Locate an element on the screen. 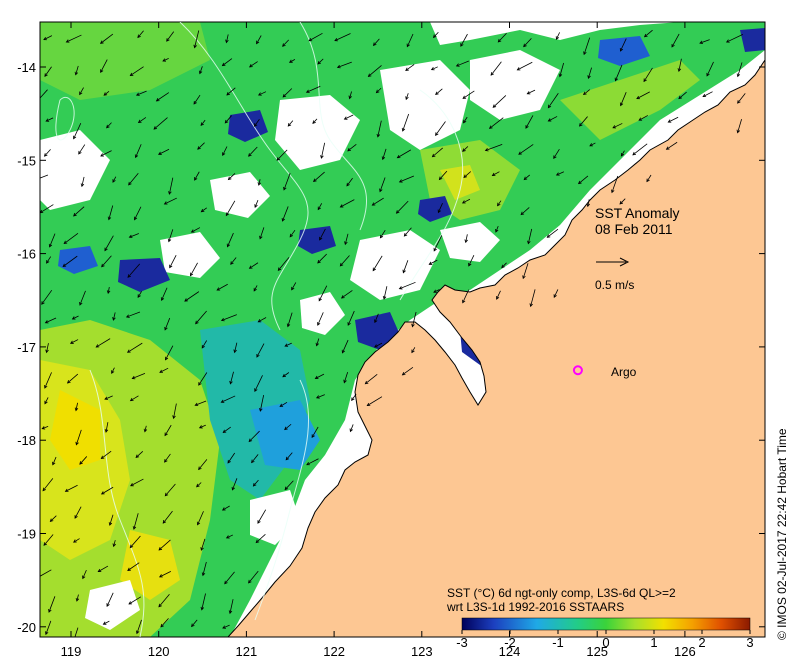 This screenshot has width=809, height=672. colorbar-caption-1: SST (°C) 6d ngt-only comp, L3S-6d QL>=2 is located at coordinates (561, 593).